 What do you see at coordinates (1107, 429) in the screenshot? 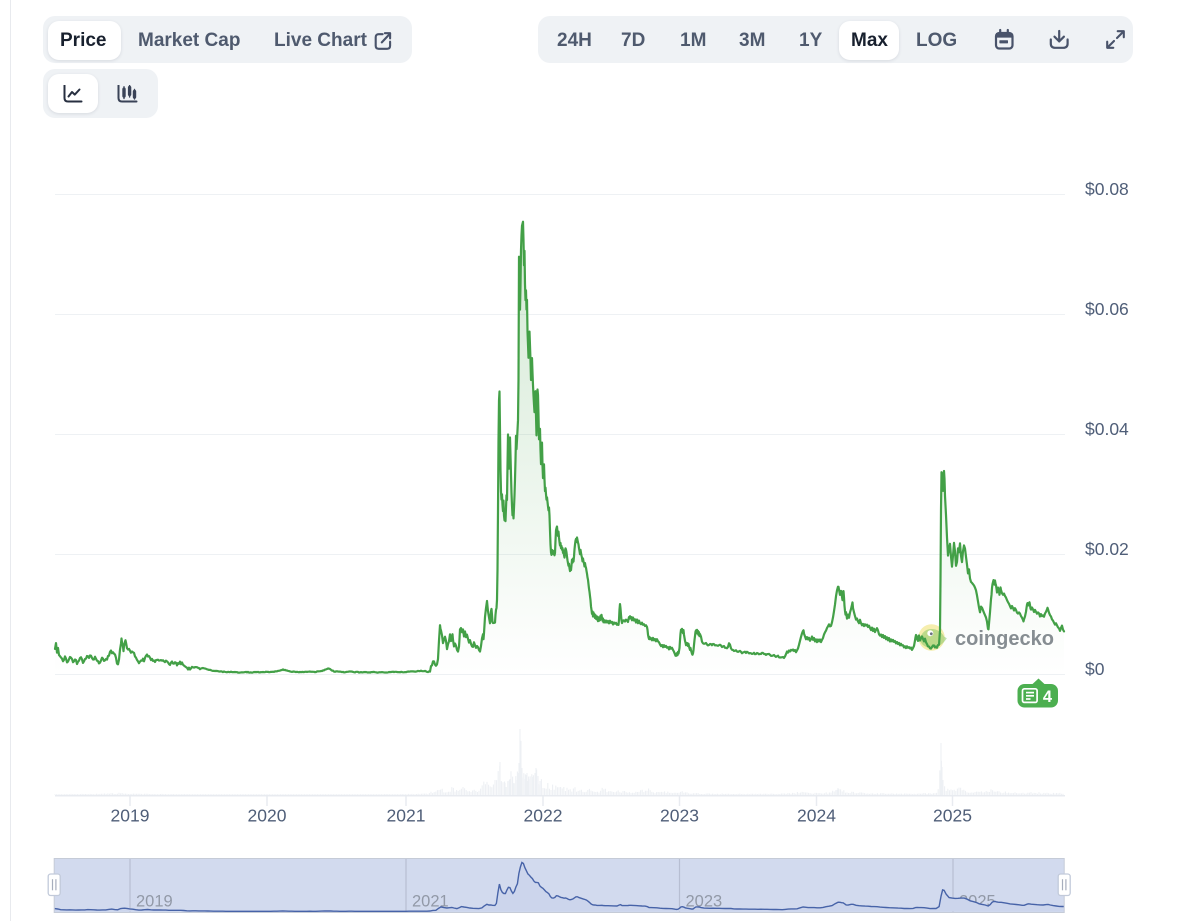
I see `svg-text: $0.04` at bounding box center [1107, 429].